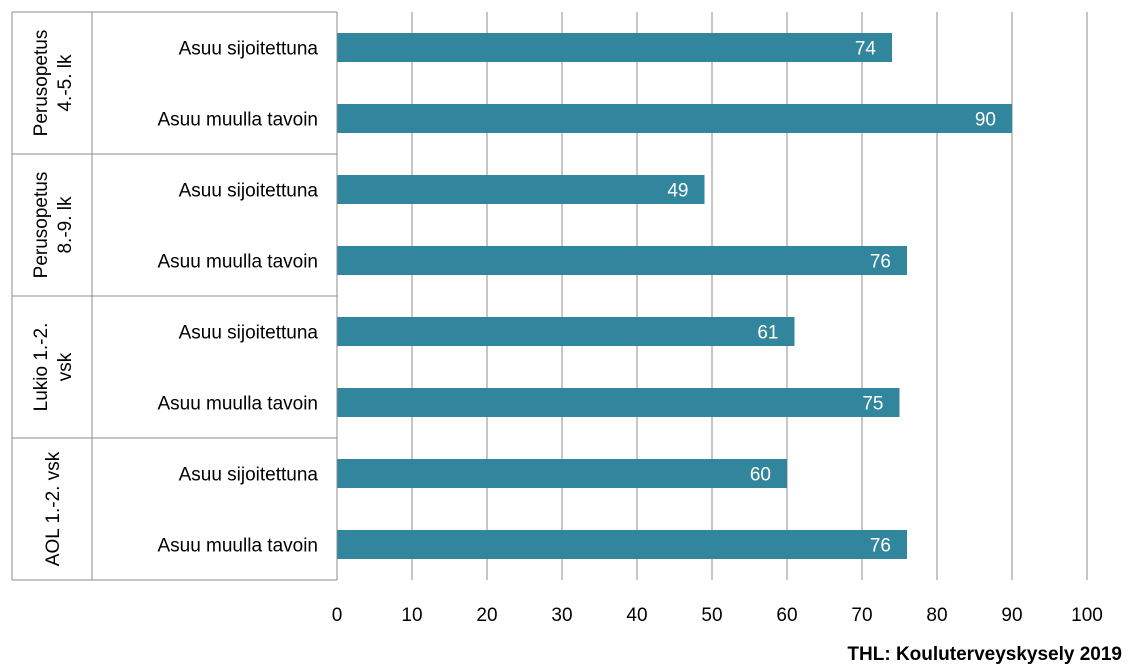 This screenshot has height=665, width=1139. What do you see at coordinates (53, 83) in the screenshot?
I see `group-label: Perusopetus 4.-5. lk` at bounding box center [53, 83].